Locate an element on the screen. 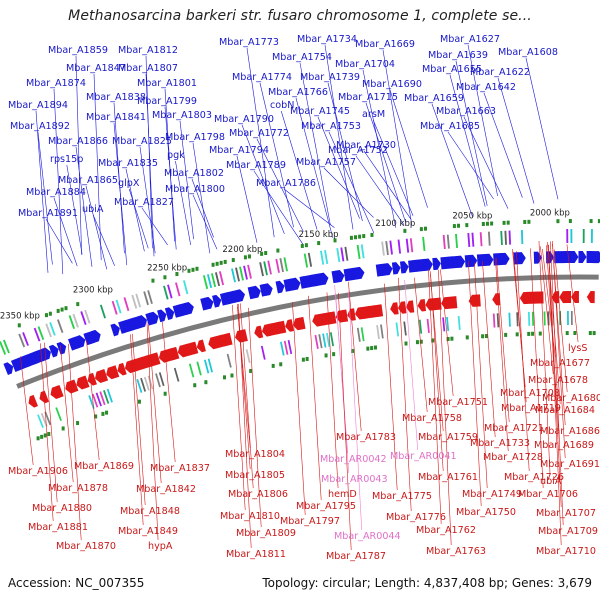  gene-label: Mbar_A1799 is located at coordinates (167, 101).